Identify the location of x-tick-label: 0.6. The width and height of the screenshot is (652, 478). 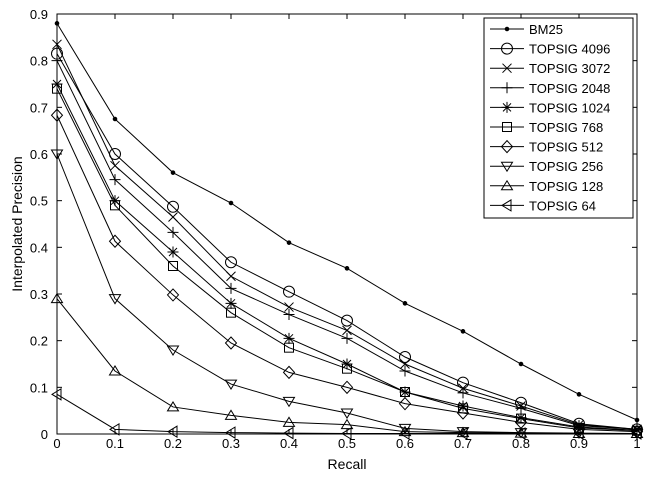
(405, 443).